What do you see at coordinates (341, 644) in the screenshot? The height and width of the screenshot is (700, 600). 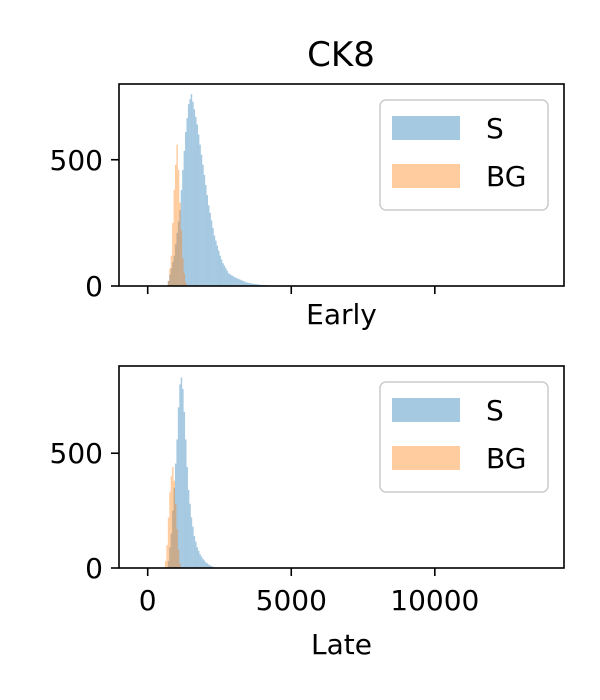 I see `x-axis-label: Late` at bounding box center [341, 644].